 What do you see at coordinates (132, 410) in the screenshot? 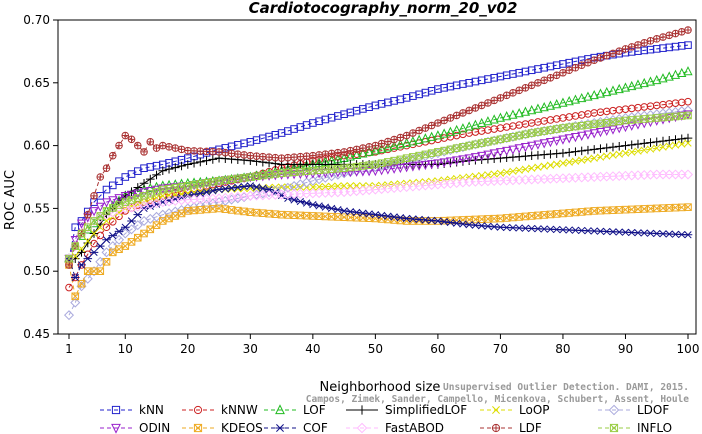
I see `legend-item-knn: kNN` at bounding box center [132, 410].